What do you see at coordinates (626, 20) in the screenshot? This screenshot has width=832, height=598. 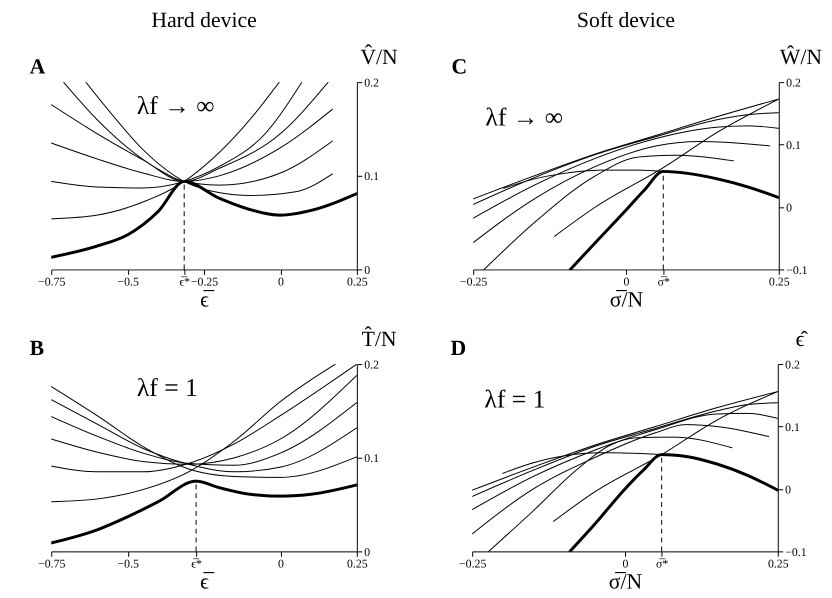 I see `chart-title: Soft device` at bounding box center [626, 20].